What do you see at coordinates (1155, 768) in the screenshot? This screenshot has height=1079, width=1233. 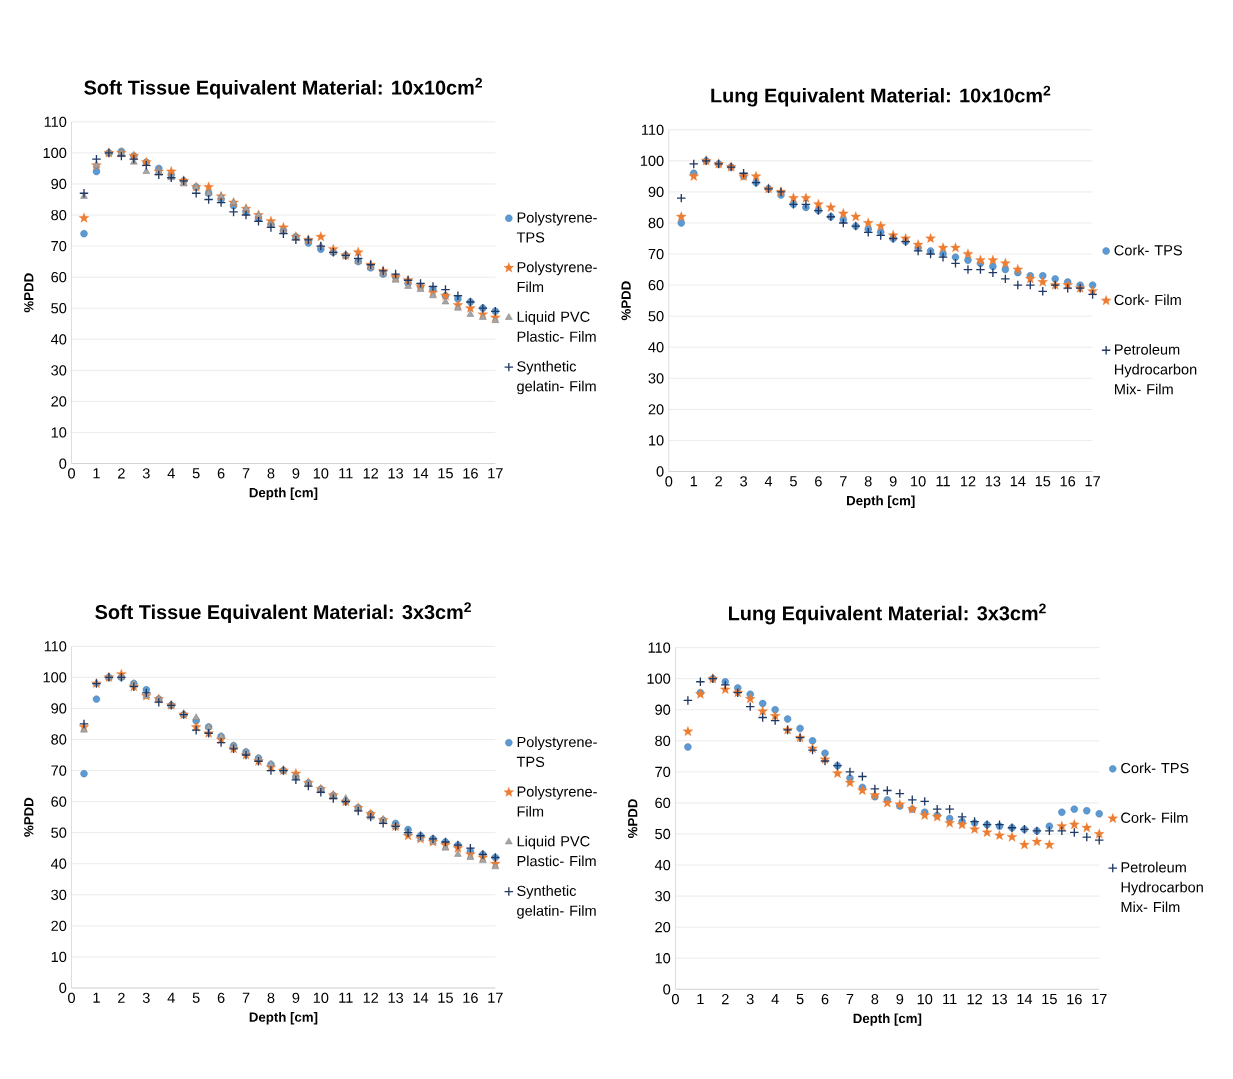 I see `legend-label: Cork- TPS` at bounding box center [1155, 768].